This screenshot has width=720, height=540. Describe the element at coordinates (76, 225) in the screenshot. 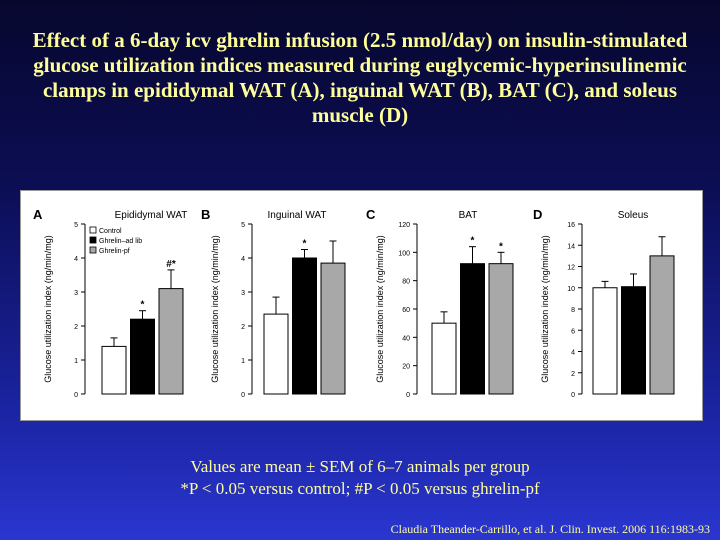

I see `panel-a-ytick-label: 5` at that location.